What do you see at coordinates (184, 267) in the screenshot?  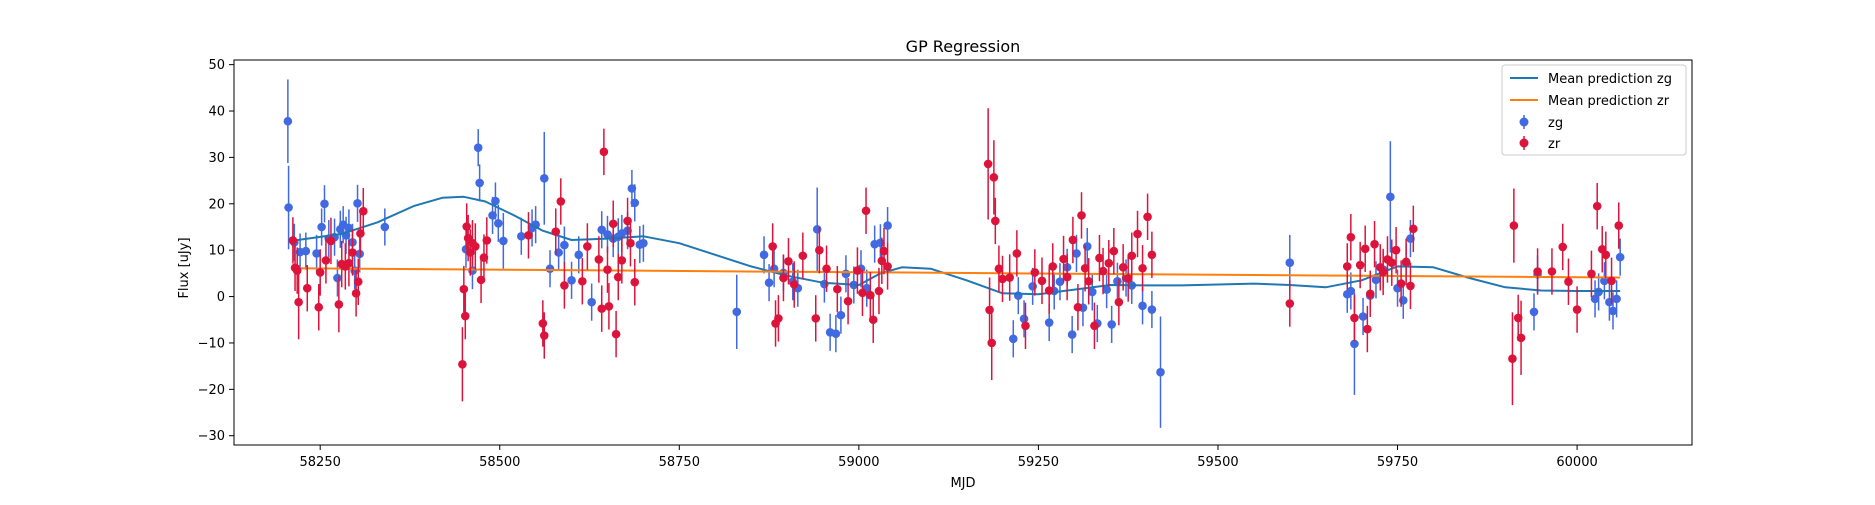 I see `y-axis-label: Flux [uJy]` at bounding box center [184, 267].